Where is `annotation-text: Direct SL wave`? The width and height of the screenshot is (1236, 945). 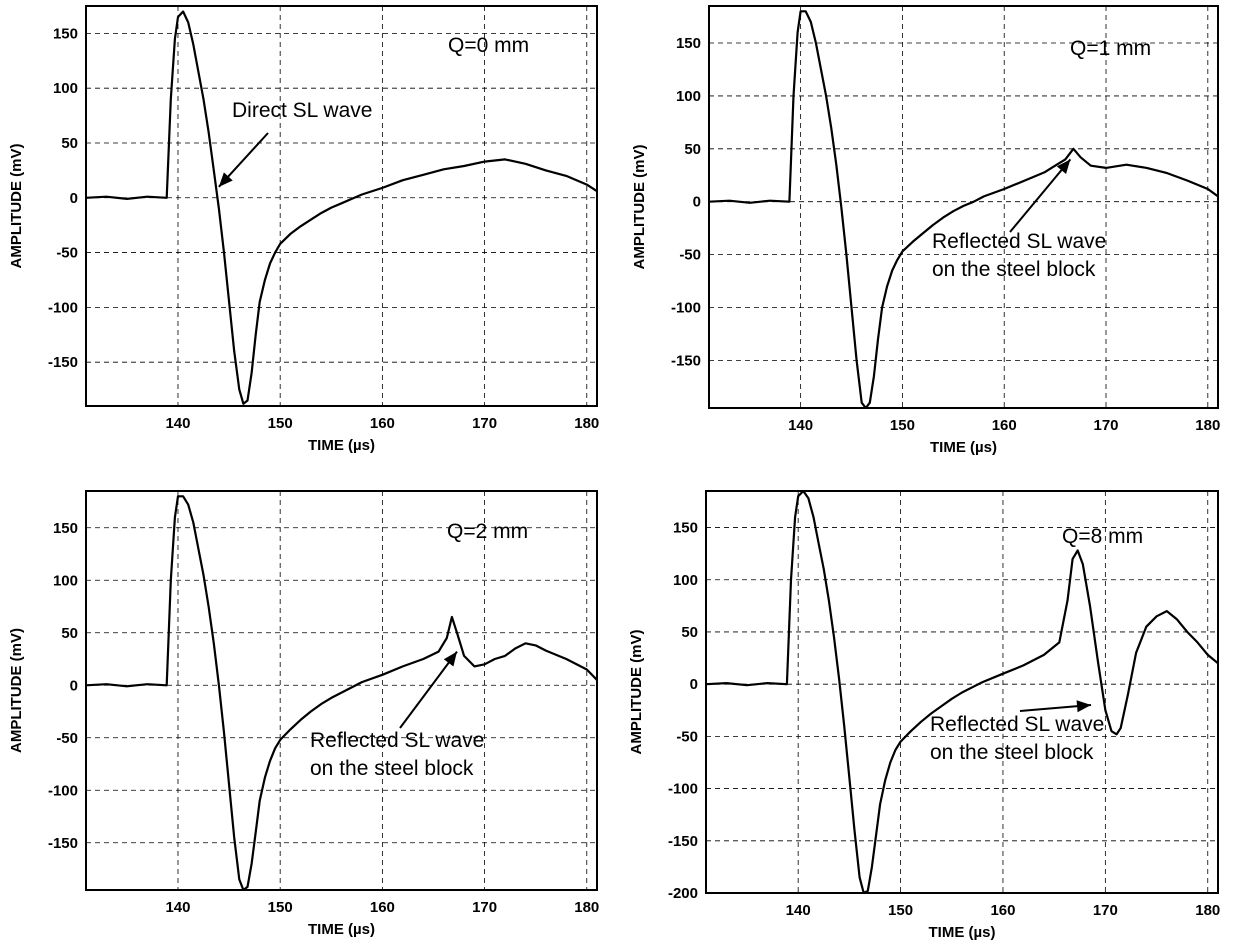 annotation-text: Direct SL wave is located at coordinates (302, 110).